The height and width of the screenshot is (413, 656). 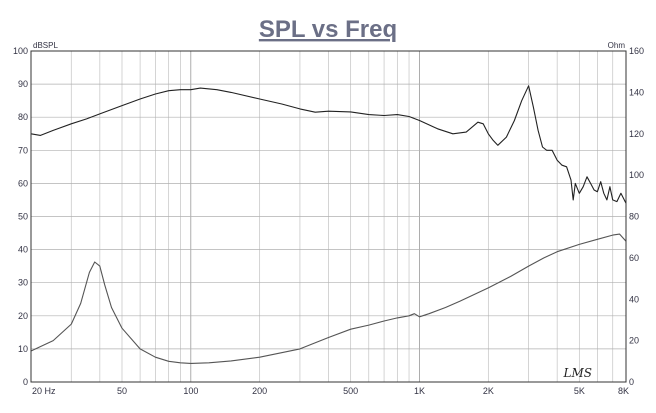 I want to click on left-y-tick-label: 50, so click(x=23, y=217).